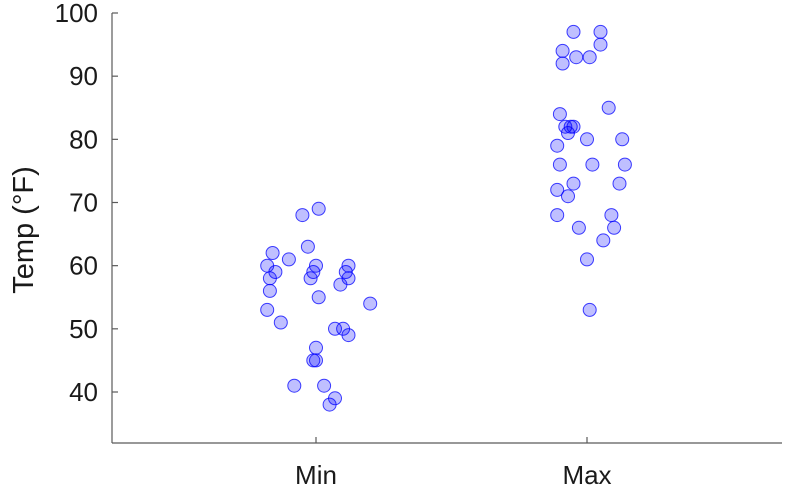  Describe the element at coordinates (83, 329) in the screenshot. I see `y-tick-label: 50` at that location.